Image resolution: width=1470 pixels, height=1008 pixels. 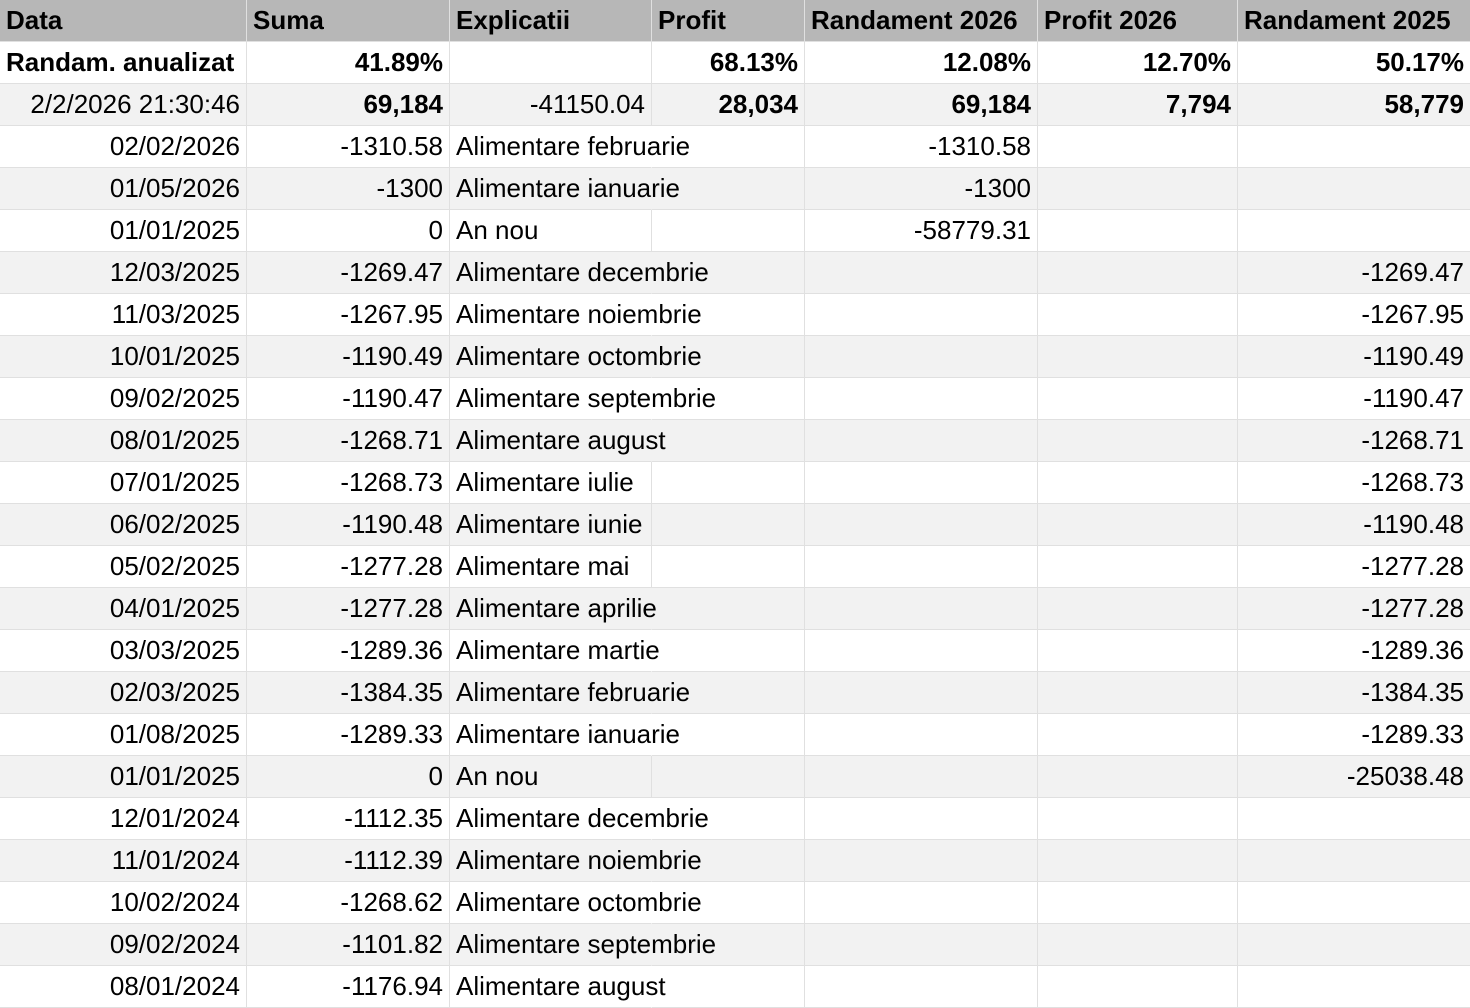 What do you see at coordinates (123, 819) in the screenshot?
I see `cell-data: 12/01/2024` at bounding box center [123, 819].